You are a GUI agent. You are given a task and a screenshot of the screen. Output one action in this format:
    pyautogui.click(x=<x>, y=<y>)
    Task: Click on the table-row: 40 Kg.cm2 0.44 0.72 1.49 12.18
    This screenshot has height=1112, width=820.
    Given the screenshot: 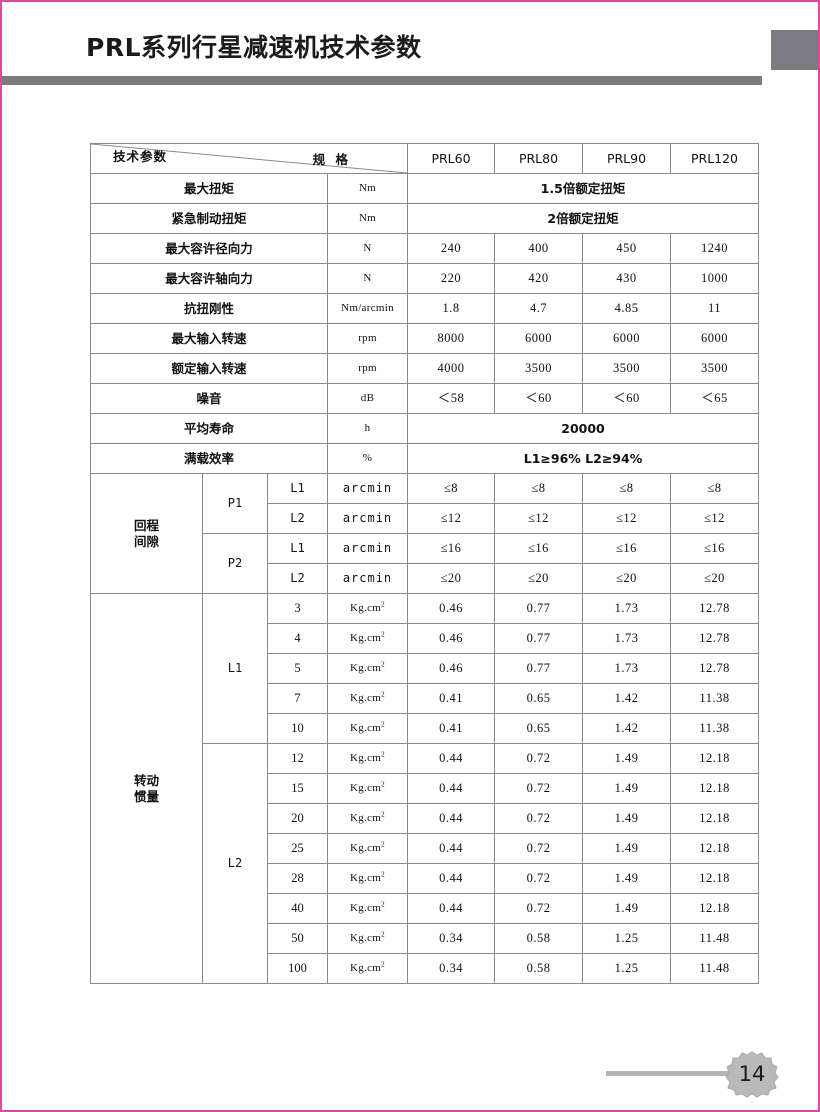 What is the action you would take?
    pyautogui.click(x=425, y=908)
    